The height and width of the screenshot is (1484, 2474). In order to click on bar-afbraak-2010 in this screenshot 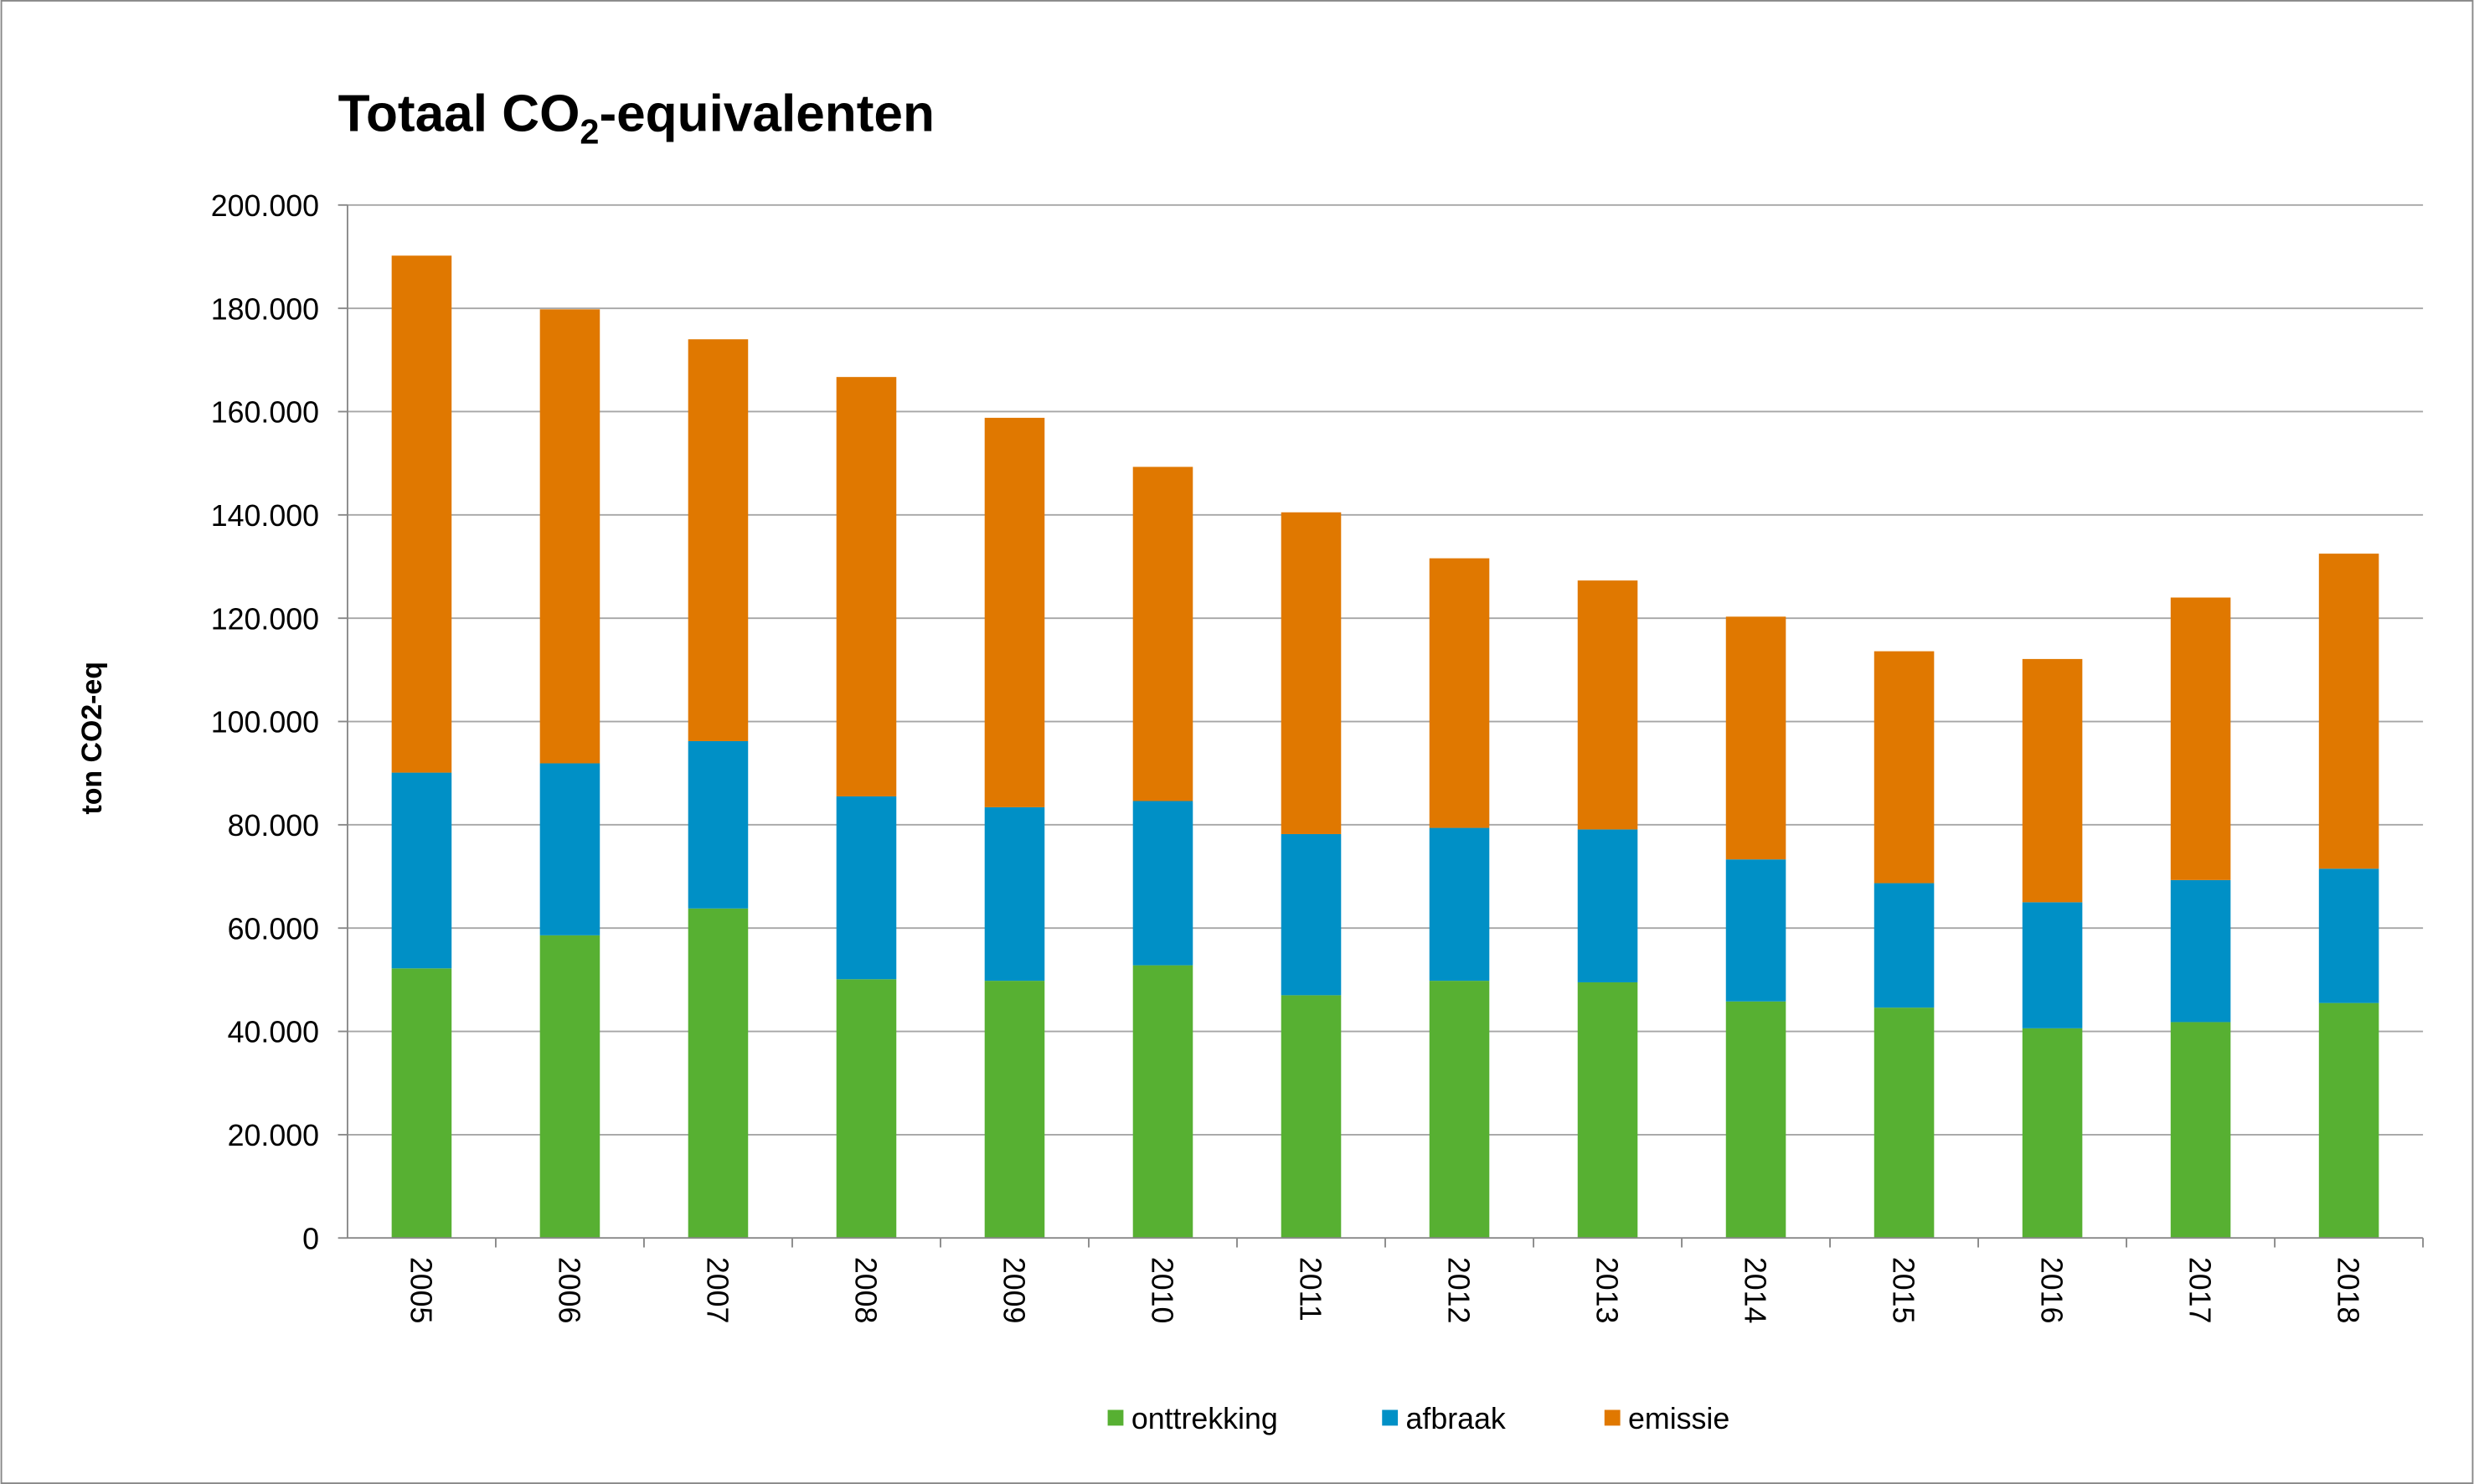, I will do `click(1163, 883)`.